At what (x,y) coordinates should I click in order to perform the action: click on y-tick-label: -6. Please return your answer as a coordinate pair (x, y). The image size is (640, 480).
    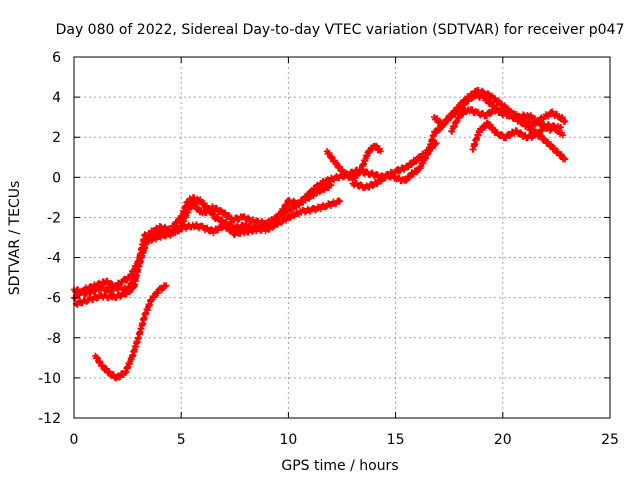
    Looking at the image, I should click on (54, 299).